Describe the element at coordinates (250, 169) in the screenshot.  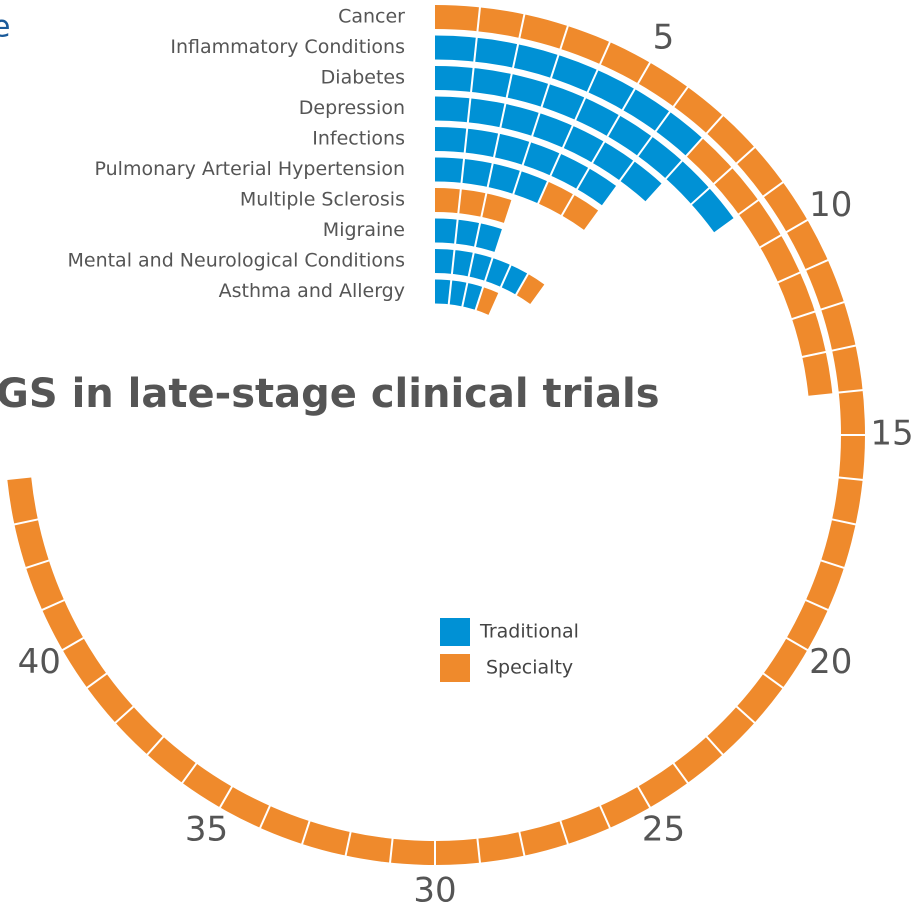
I see `category-label: Pulmonary Arterial Hypertension` at that location.